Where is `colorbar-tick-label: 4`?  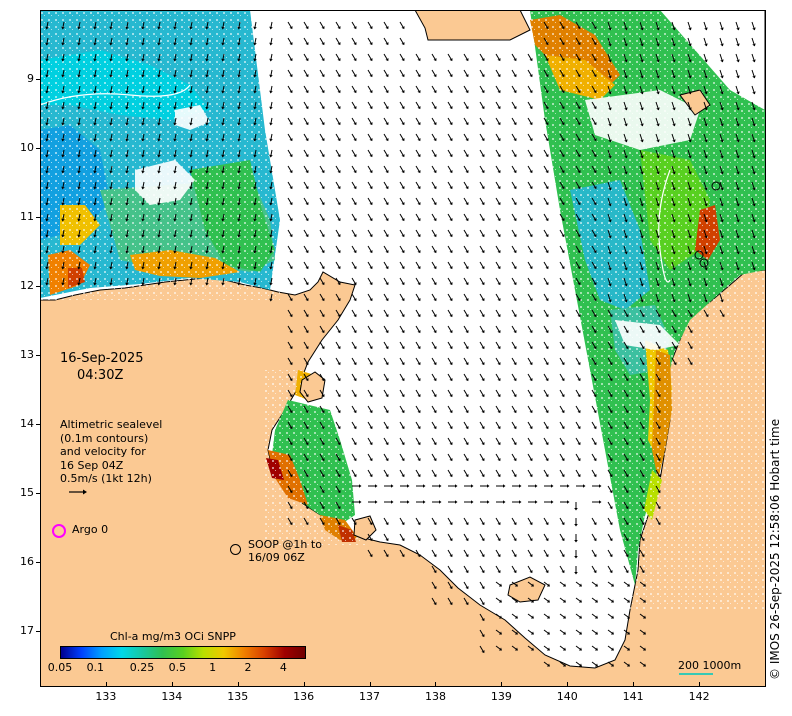 colorbar-tick-label: 4 is located at coordinates (283, 667).